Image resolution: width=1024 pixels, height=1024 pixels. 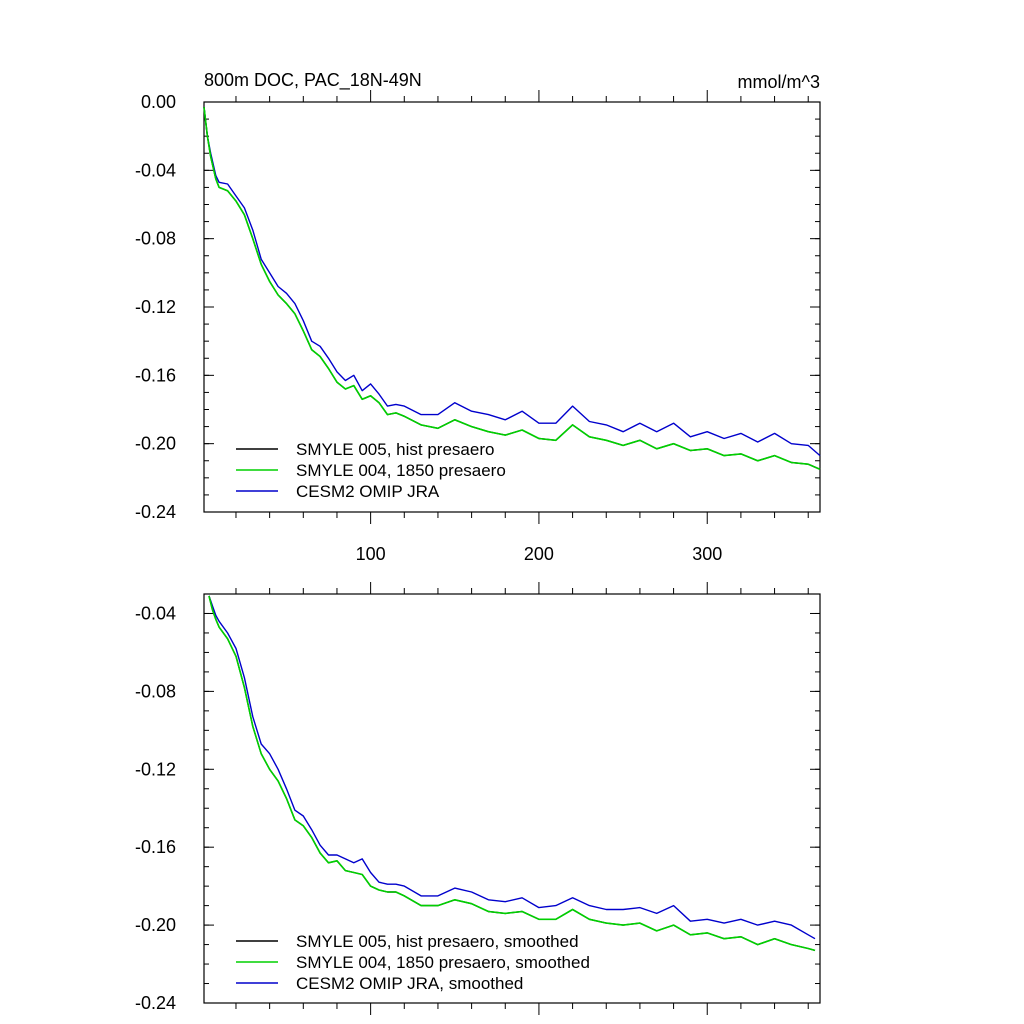 What do you see at coordinates (437, 941) in the screenshot?
I see `legend-label-0: SMYLE 005, hist presaero, smoothed` at bounding box center [437, 941].